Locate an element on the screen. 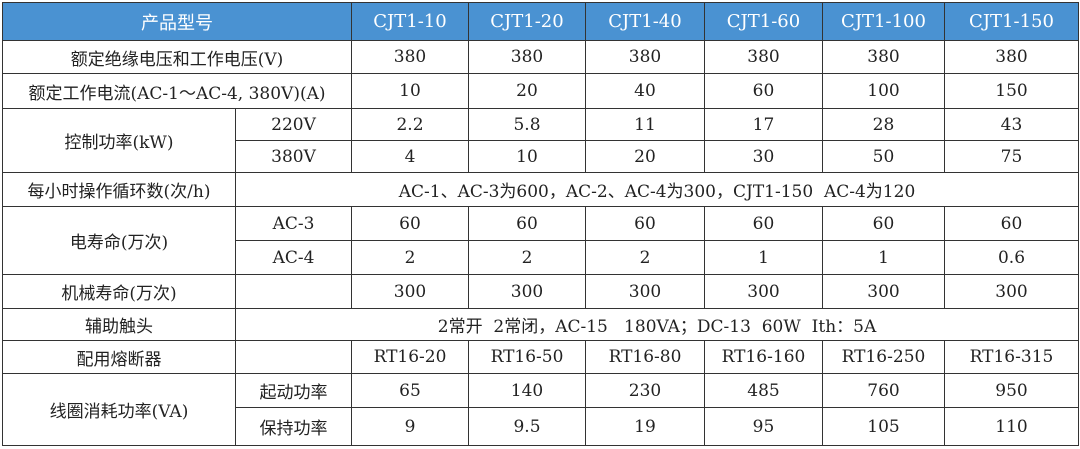 This screenshot has height=449, width=1080. sub-label: AC-4 is located at coordinates (293, 257).